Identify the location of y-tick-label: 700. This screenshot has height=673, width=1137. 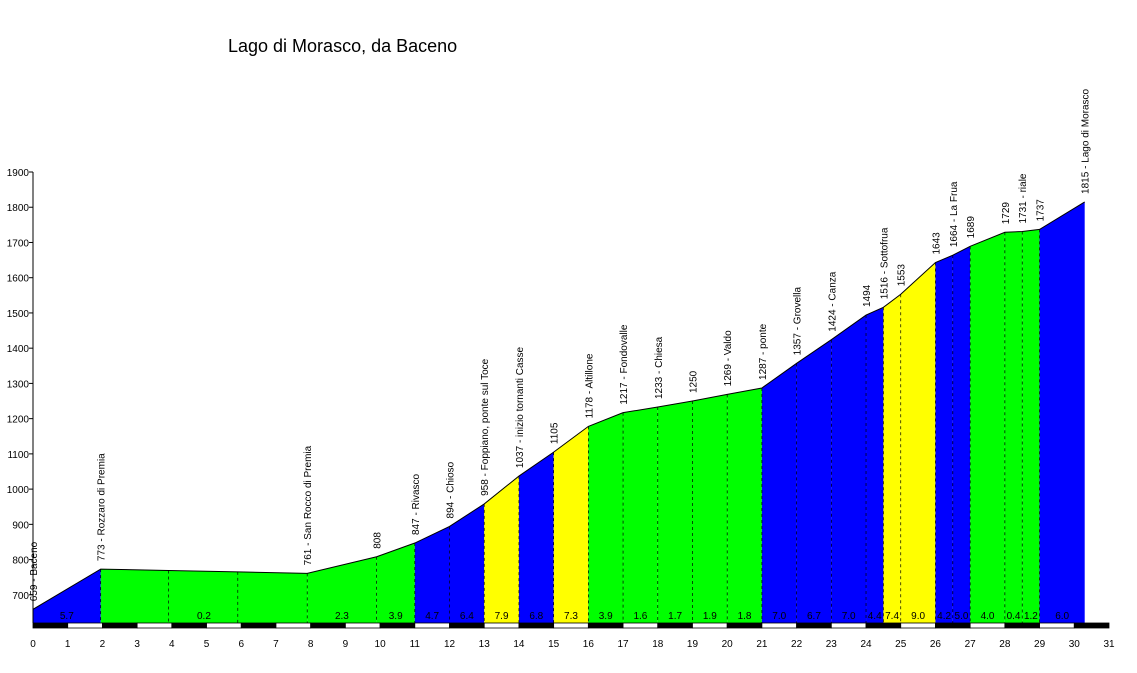
(20, 596).